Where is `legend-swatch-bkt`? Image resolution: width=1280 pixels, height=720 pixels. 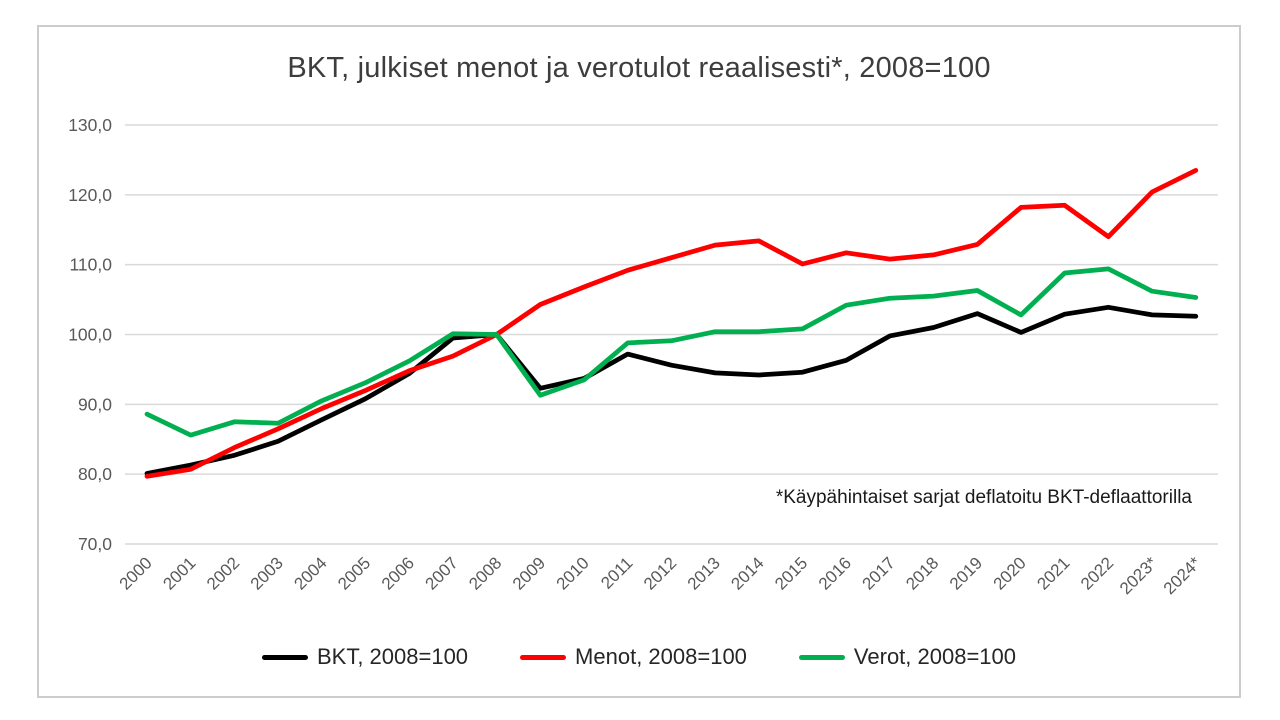
legend-swatch-bkt is located at coordinates (284, 657).